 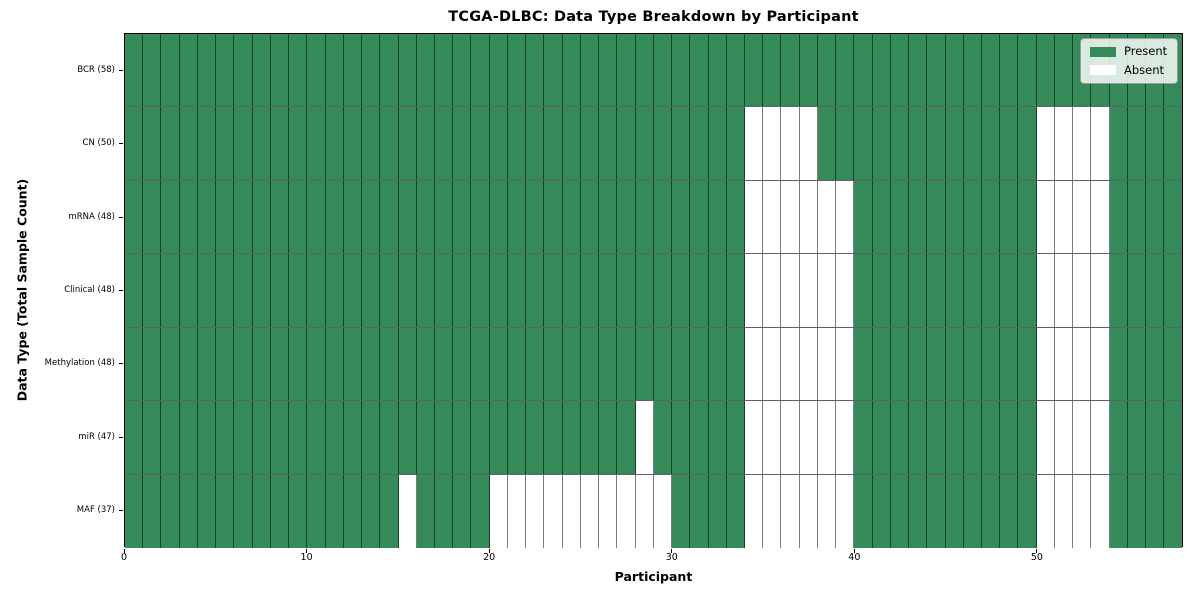 I want to click on y-tick-label: mRNA (48), so click(x=91, y=216).